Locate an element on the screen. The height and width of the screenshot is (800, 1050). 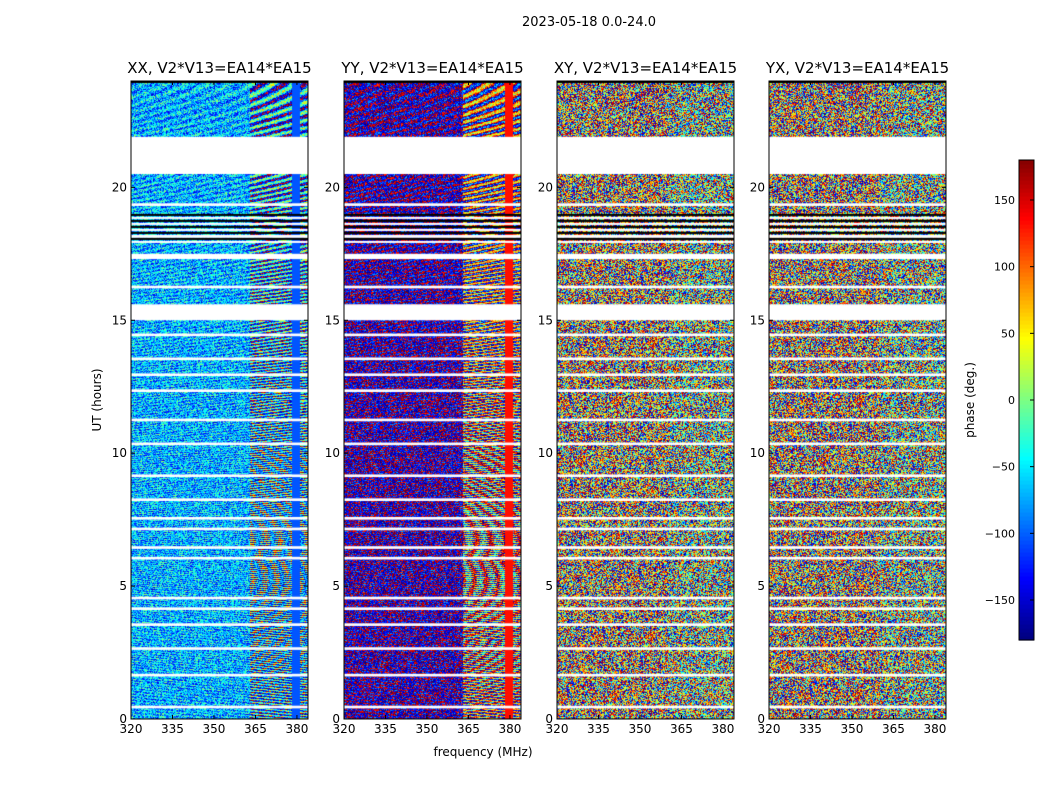
figure-suptitle: 2023-05-18 0.0-24.0 is located at coordinates (589, 22).